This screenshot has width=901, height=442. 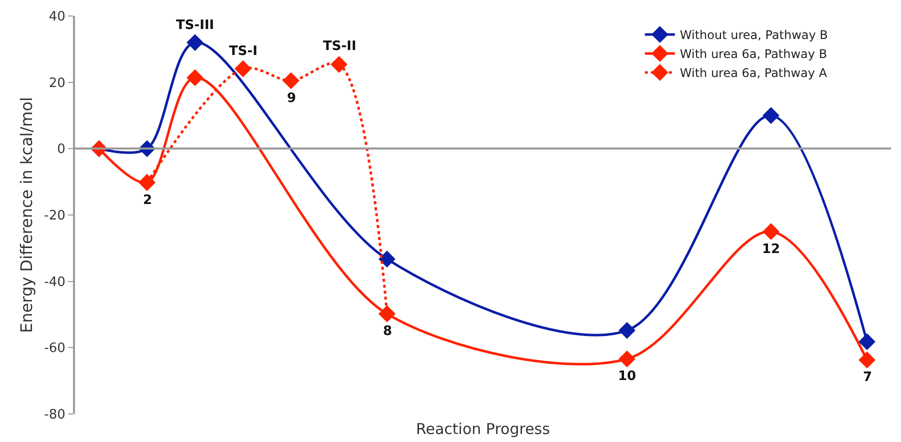 I want to click on y-tick-label: -40, so click(x=55, y=282).